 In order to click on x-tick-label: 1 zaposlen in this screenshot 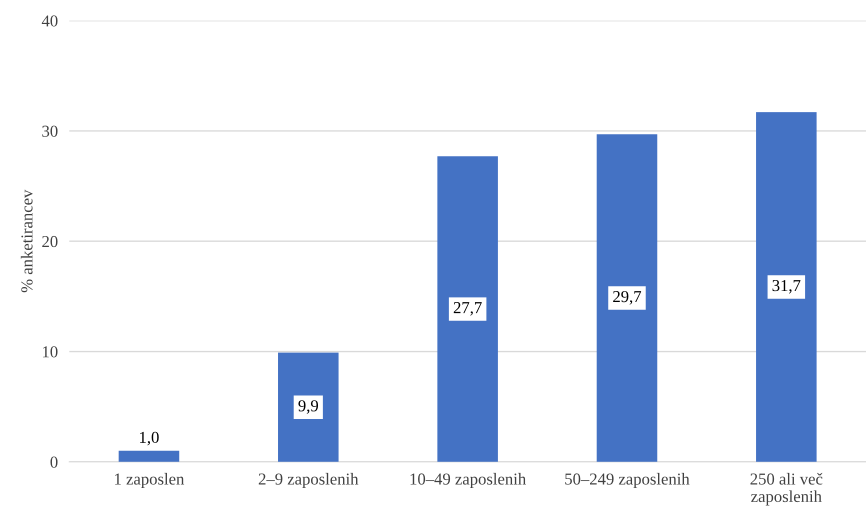, I will do `click(149, 480)`.